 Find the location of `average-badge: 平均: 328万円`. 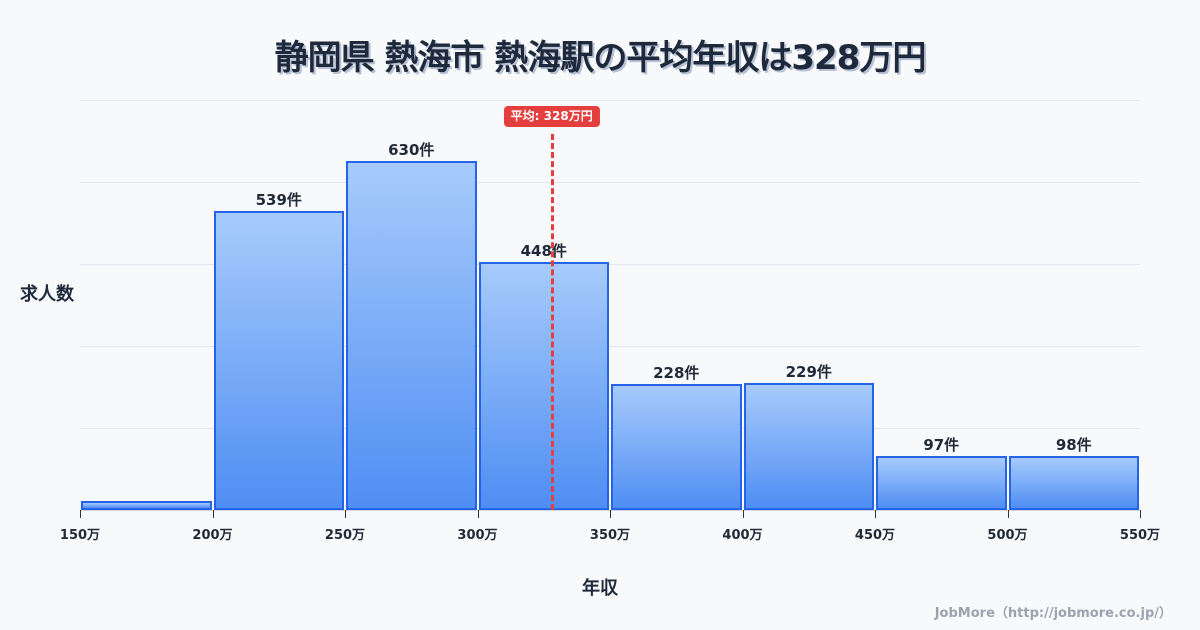

average-badge: 平均: 328万円 is located at coordinates (551, 116).